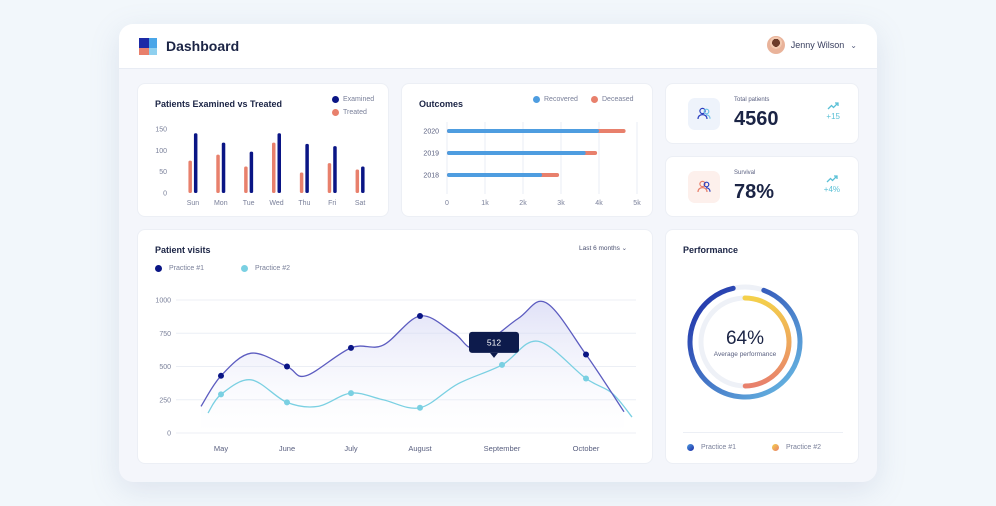 The height and width of the screenshot is (506, 996). What do you see at coordinates (494, 355) in the screenshot?
I see `tooltip-pointer` at bounding box center [494, 355].